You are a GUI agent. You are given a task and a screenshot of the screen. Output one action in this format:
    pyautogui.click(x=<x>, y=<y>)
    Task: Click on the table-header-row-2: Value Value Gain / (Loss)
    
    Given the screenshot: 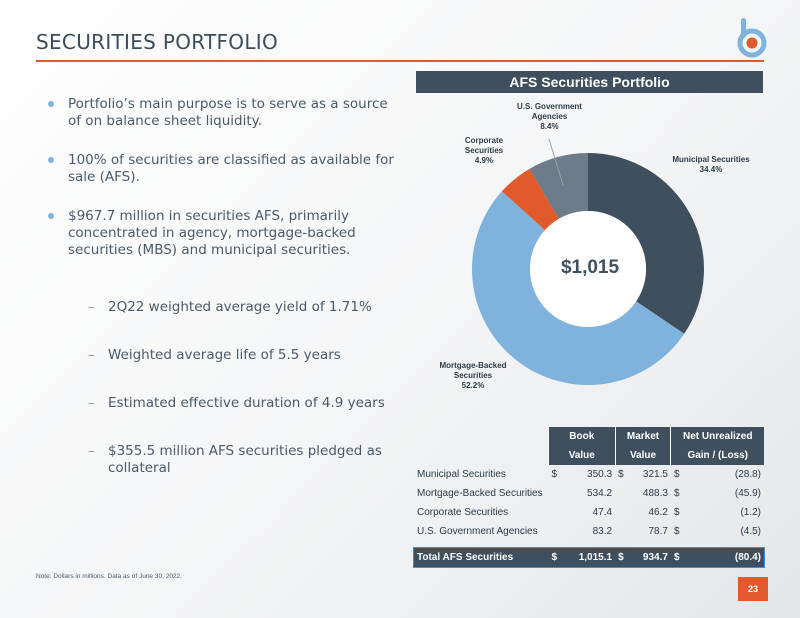 What is the action you would take?
    pyautogui.click(x=589, y=455)
    